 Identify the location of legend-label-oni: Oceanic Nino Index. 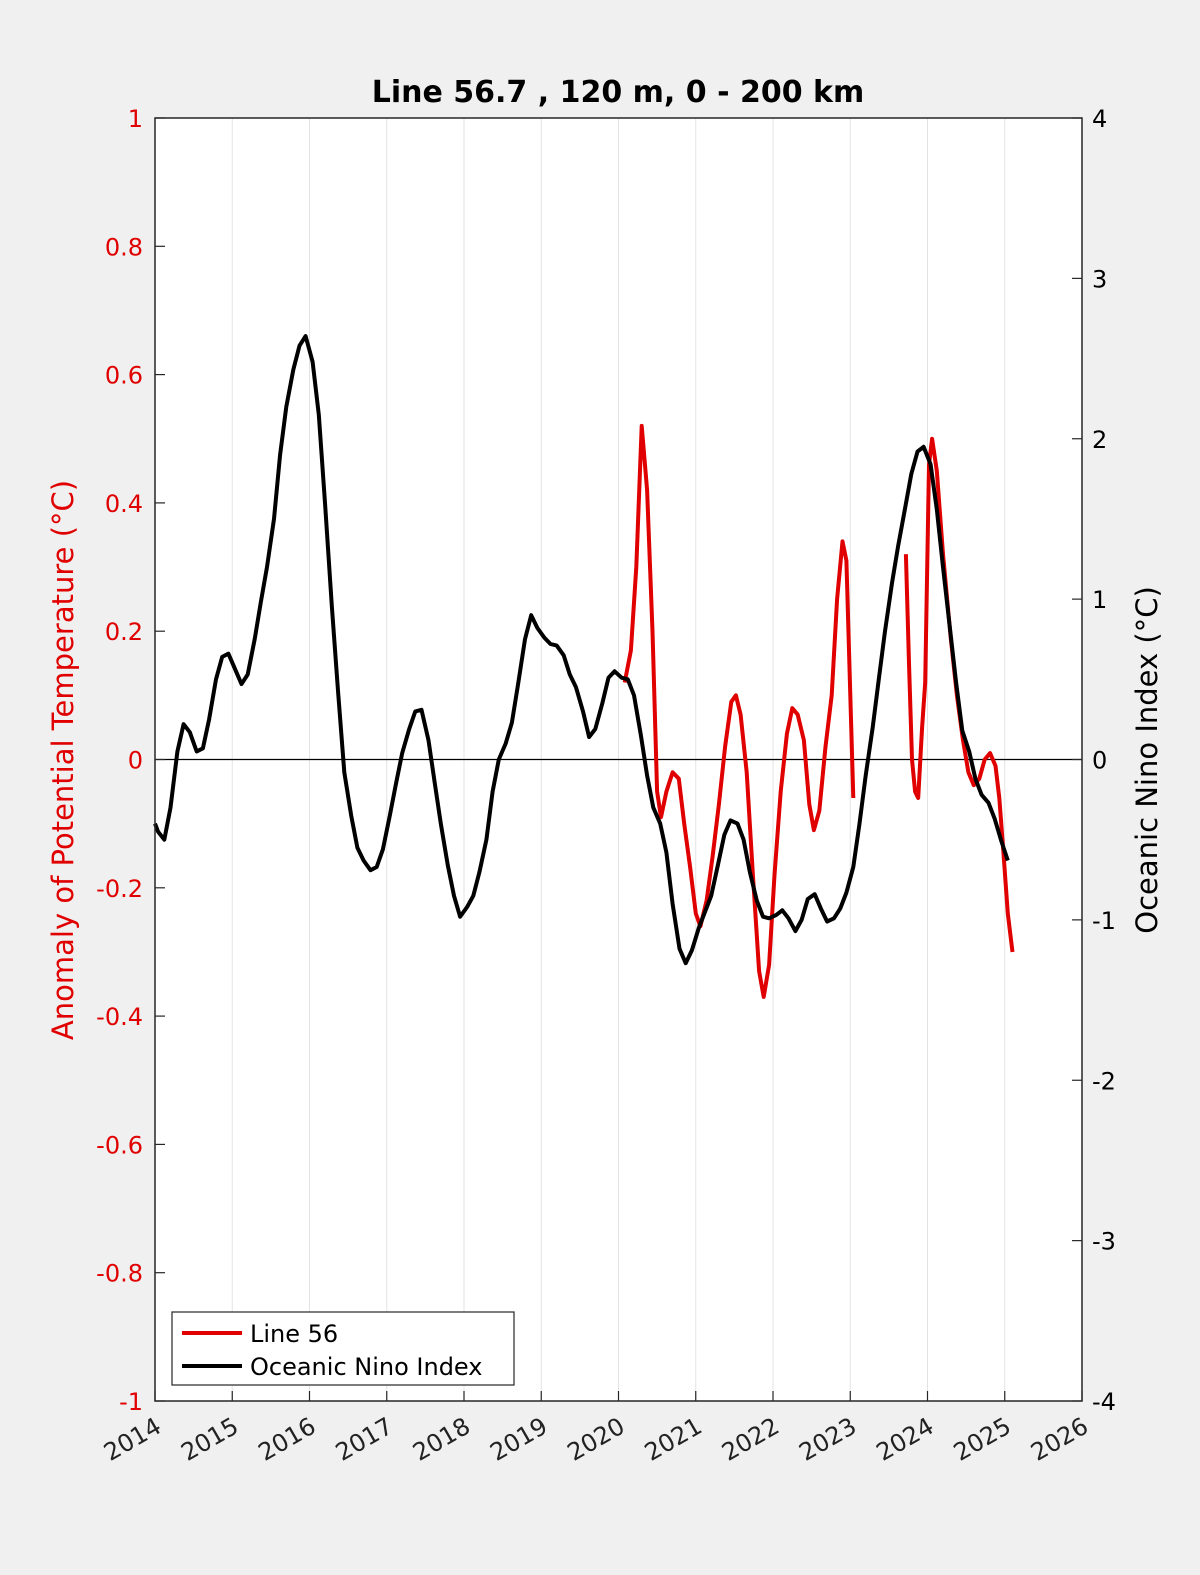
(366, 1367).